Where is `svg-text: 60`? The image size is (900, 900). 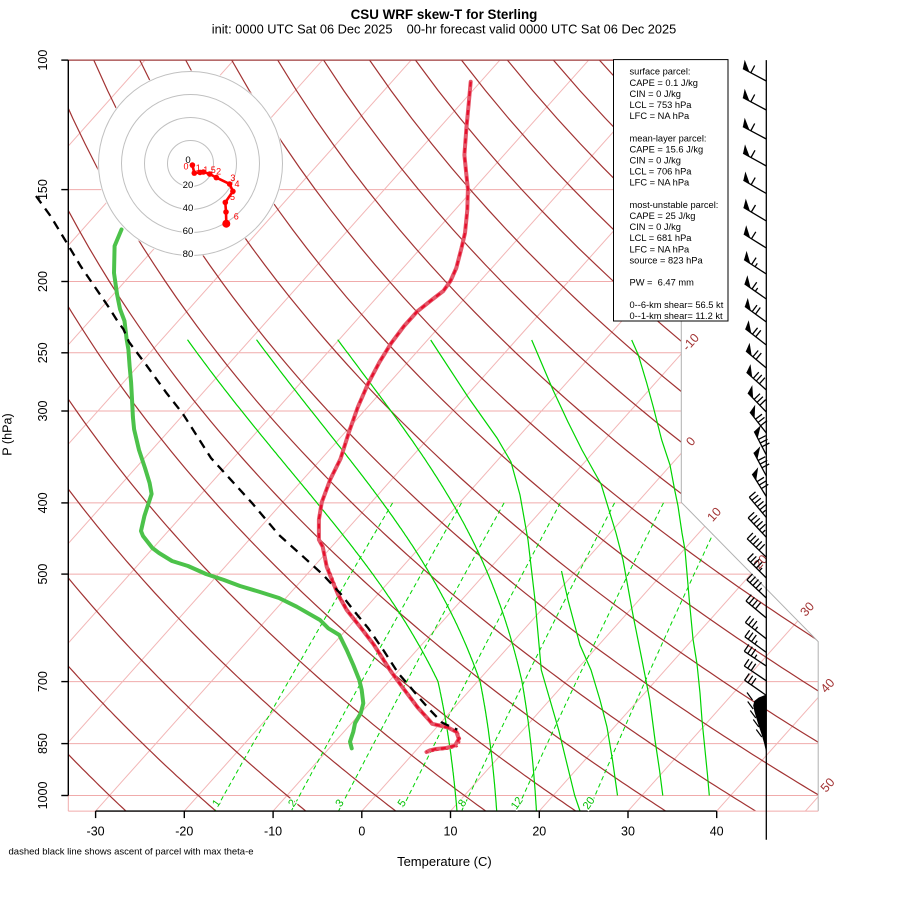
svg-text: 60 is located at coordinates (188, 231).